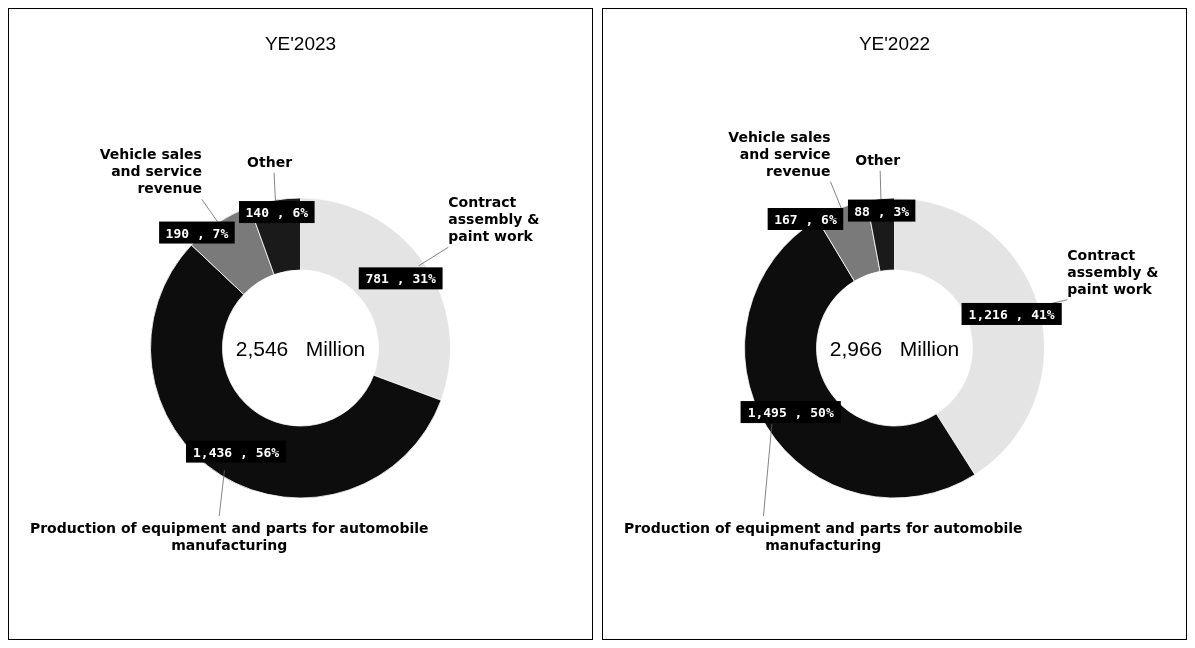 This screenshot has height=648, width=1195. Describe the element at coordinates (894, 43) in the screenshot. I see `chart-title: YE'2022` at that location.